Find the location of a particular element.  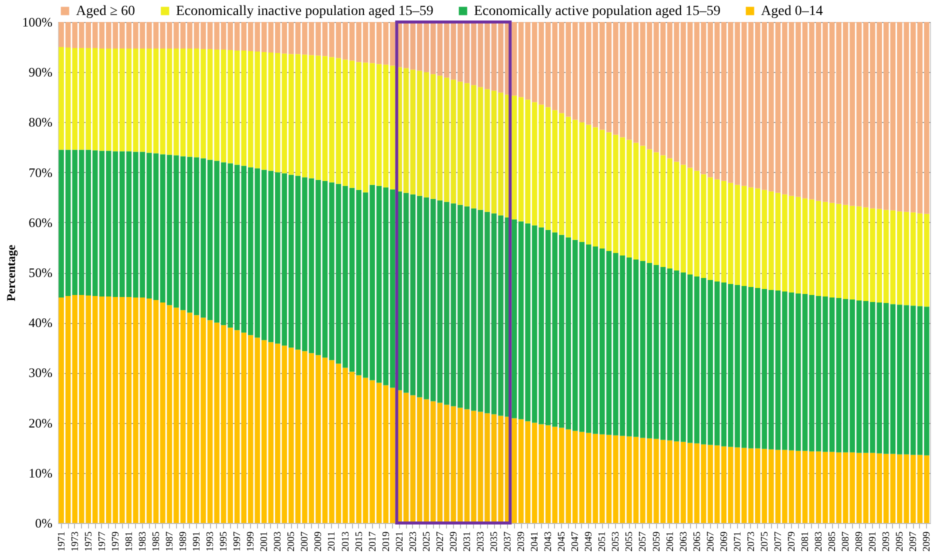

x-tick-label: 2001 is located at coordinates (264, 542).